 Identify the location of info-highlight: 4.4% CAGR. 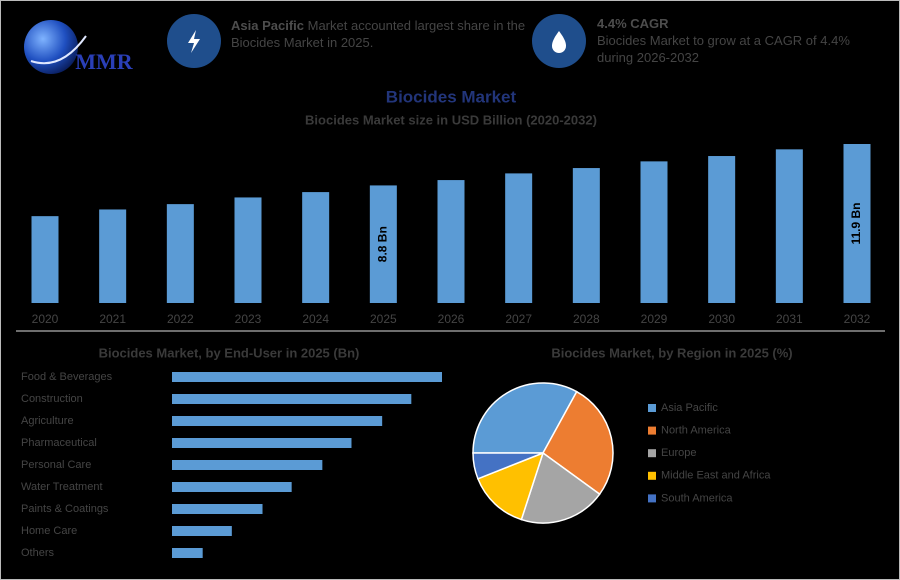
(633, 23).